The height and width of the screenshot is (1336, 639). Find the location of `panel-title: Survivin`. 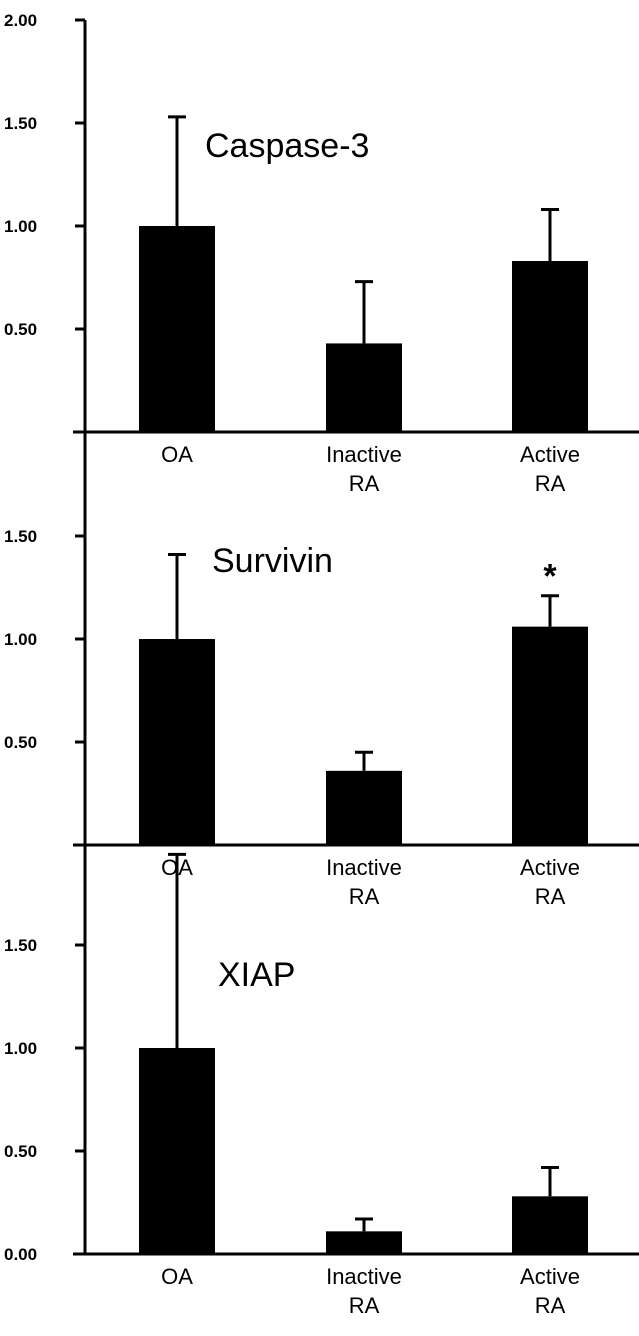

panel-title: Survivin is located at coordinates (272, 561).